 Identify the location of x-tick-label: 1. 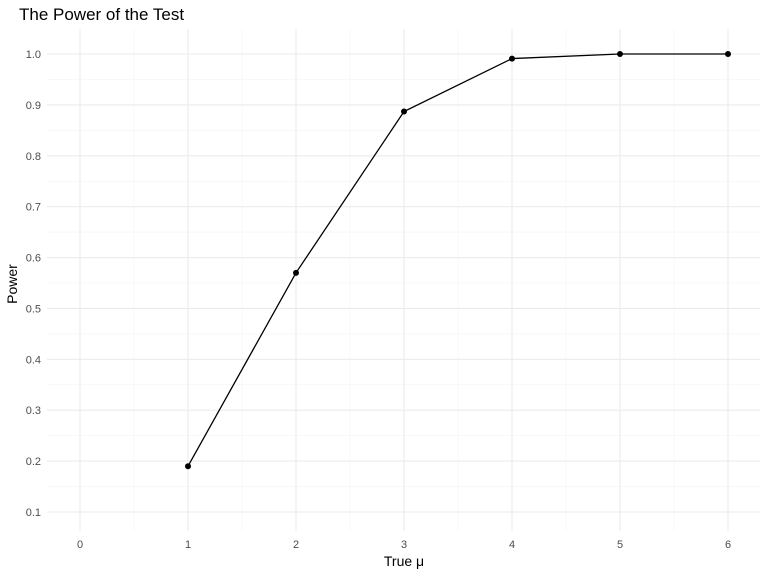
(188, 545).